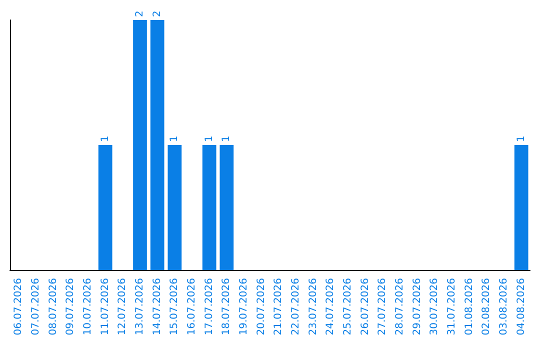 This screenshot has height=340, width=540. What do you see at coordinates (417, 307) in the screenshot?
I see `x-tick-label: 29.07.2026` at bounding box center [417, 307].